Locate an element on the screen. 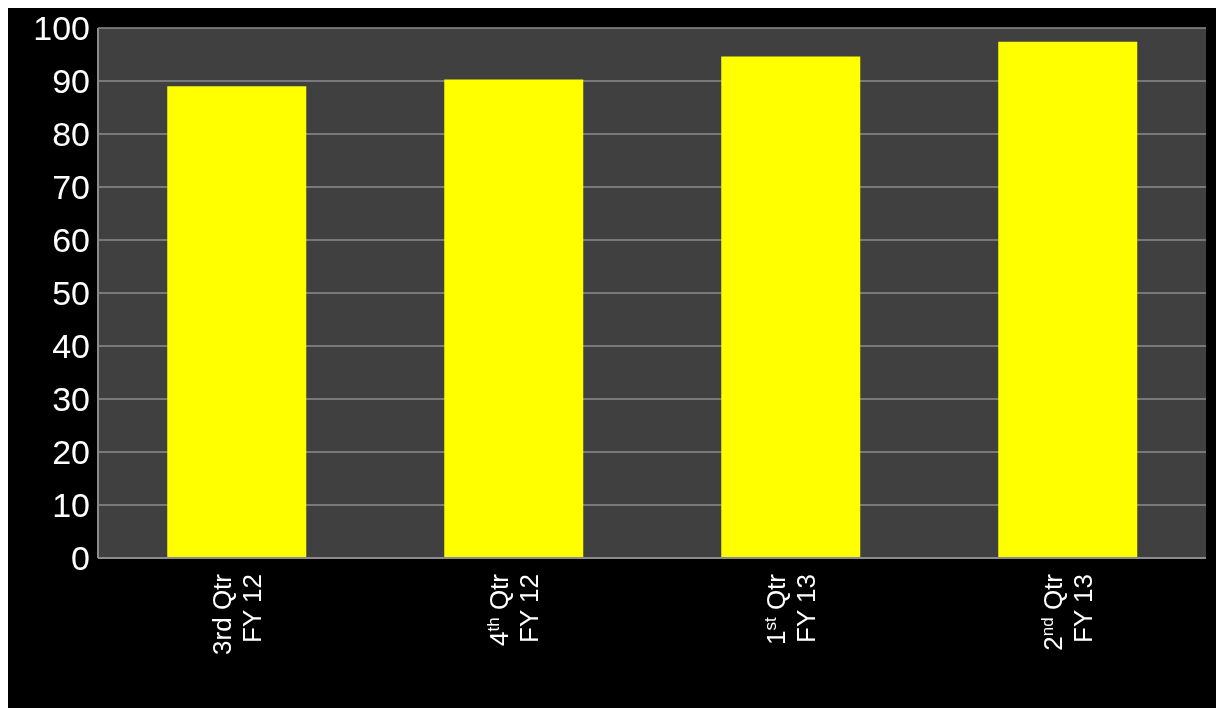 Image resolution: width=1224 pixels, height=724 pixels. x-tick-label: 3rd Qtr FY 12 is located at coordinates (236, 614).